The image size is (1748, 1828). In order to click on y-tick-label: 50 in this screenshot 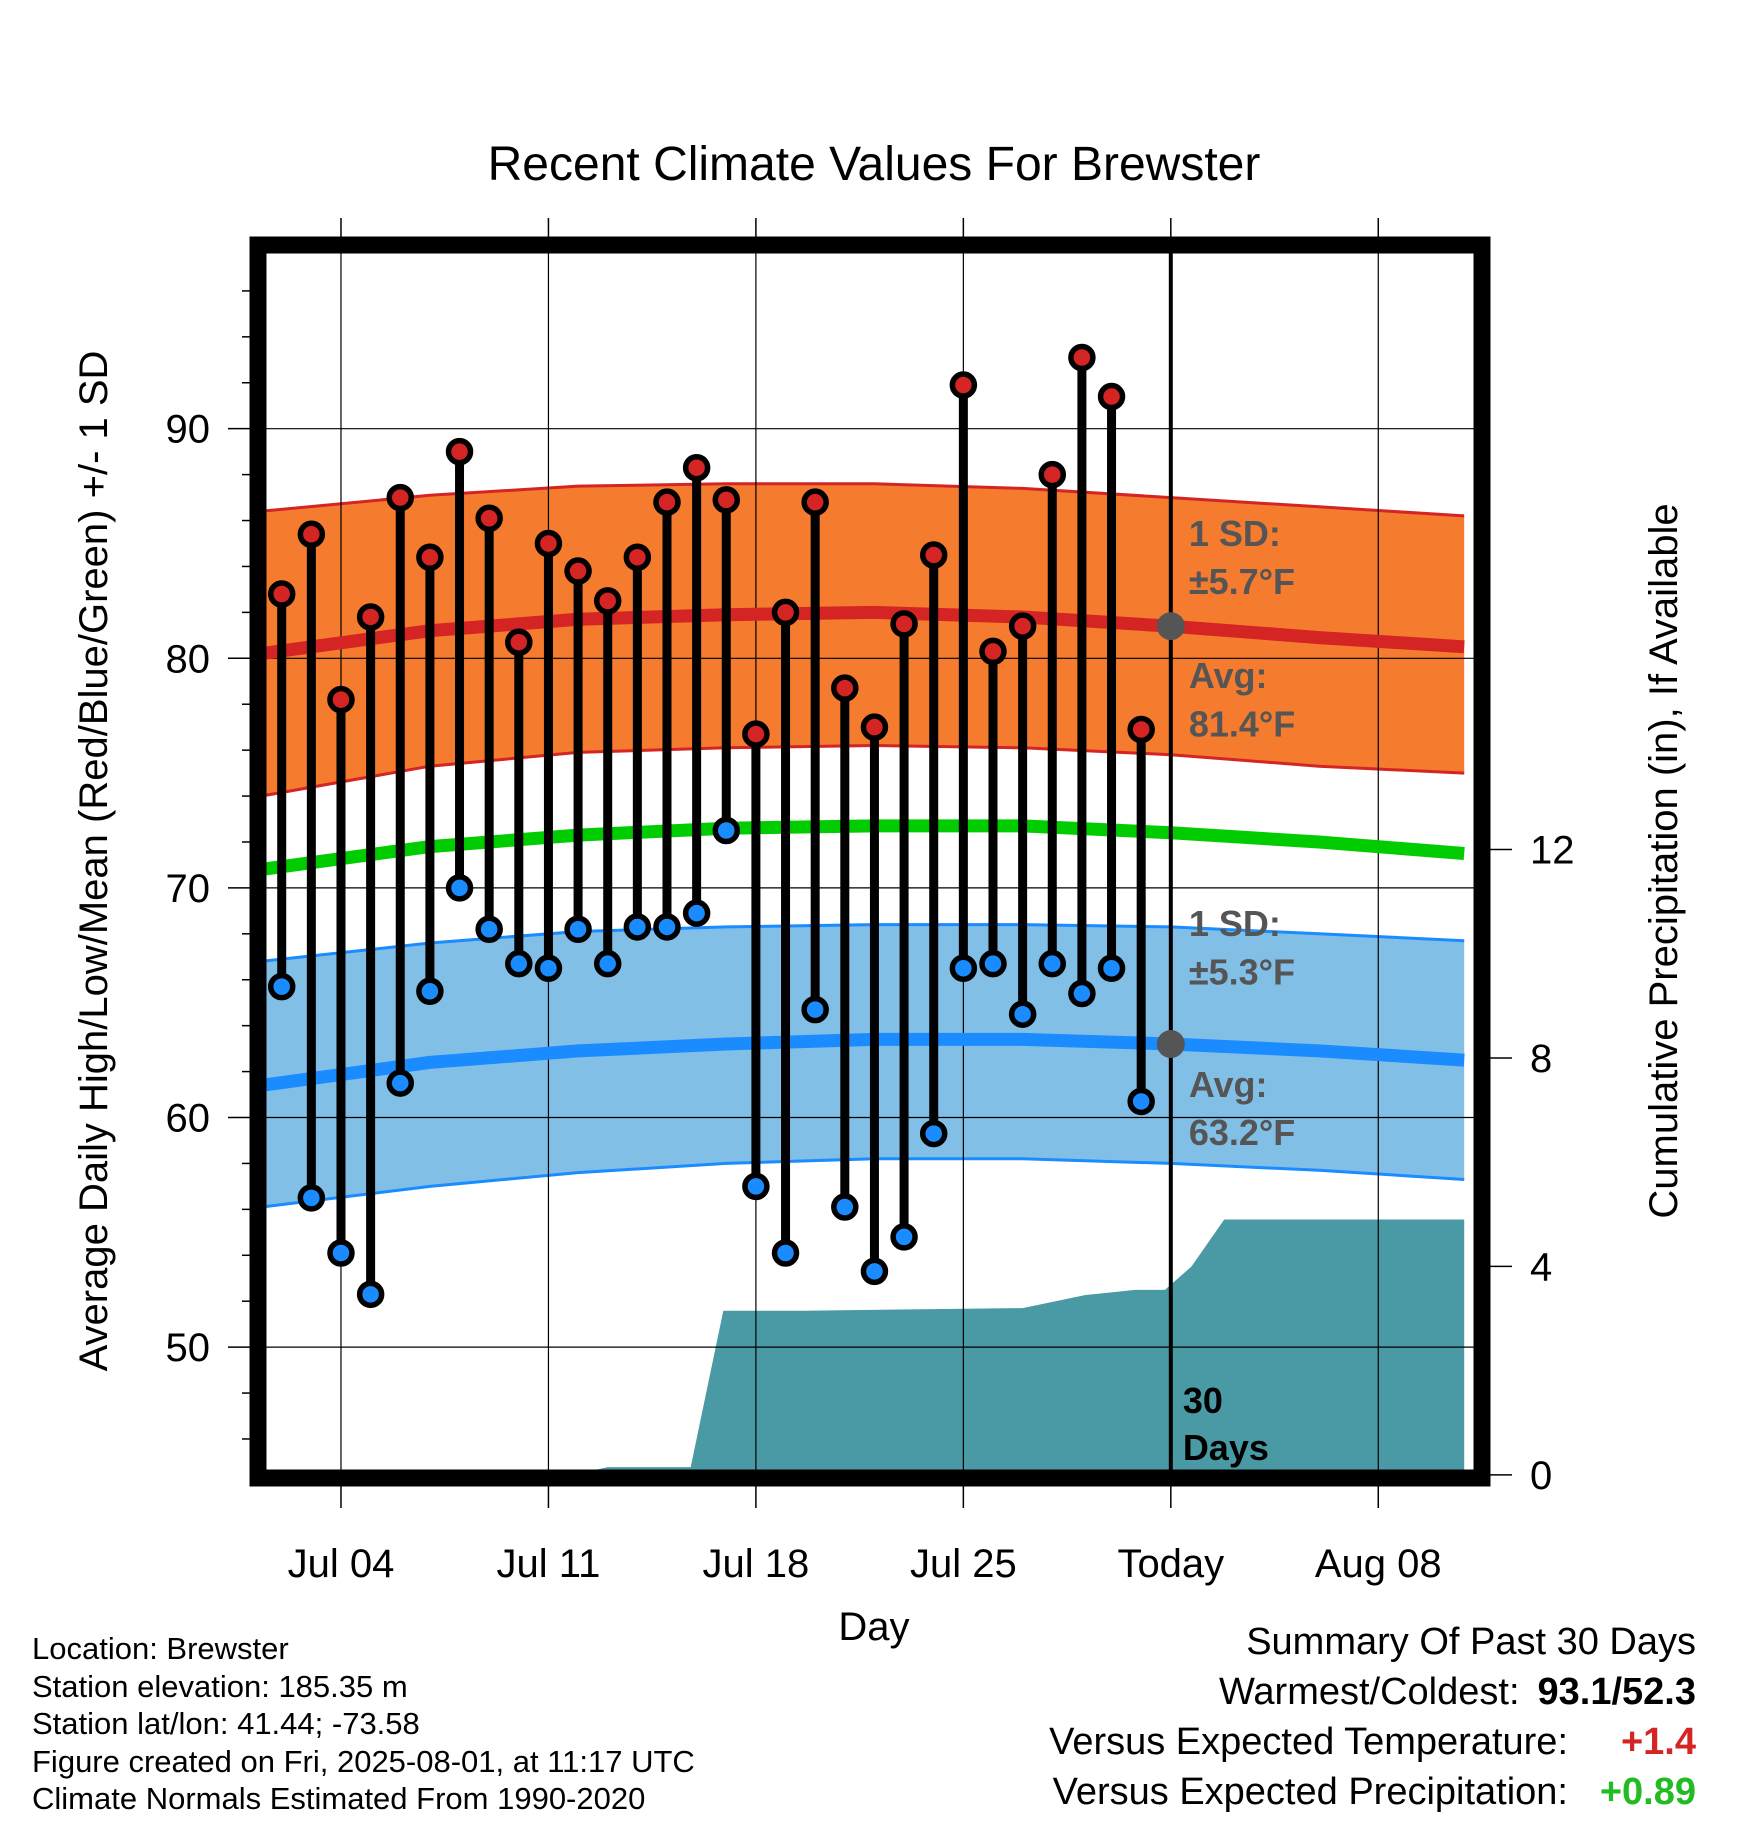, I will do `click(188, 1348)`.